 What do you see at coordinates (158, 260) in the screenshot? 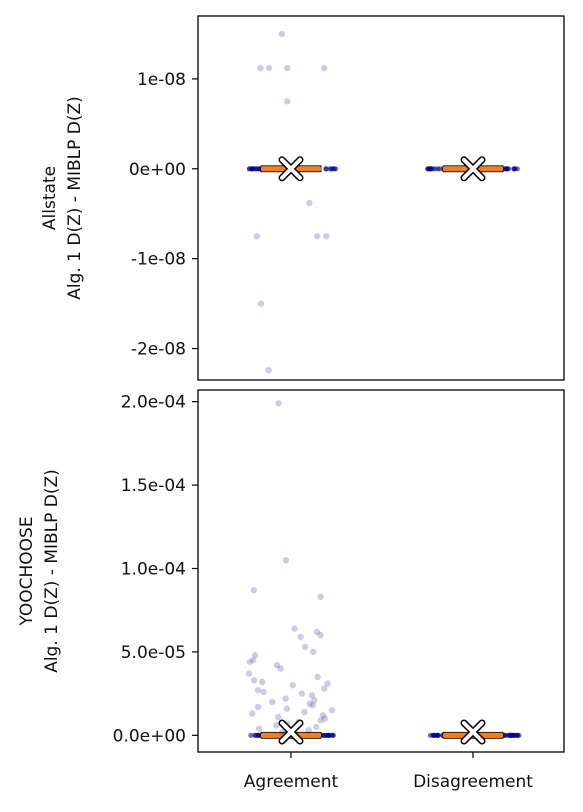
I see `y-tick-label: -1e-08` at bounding box center [158, 260].